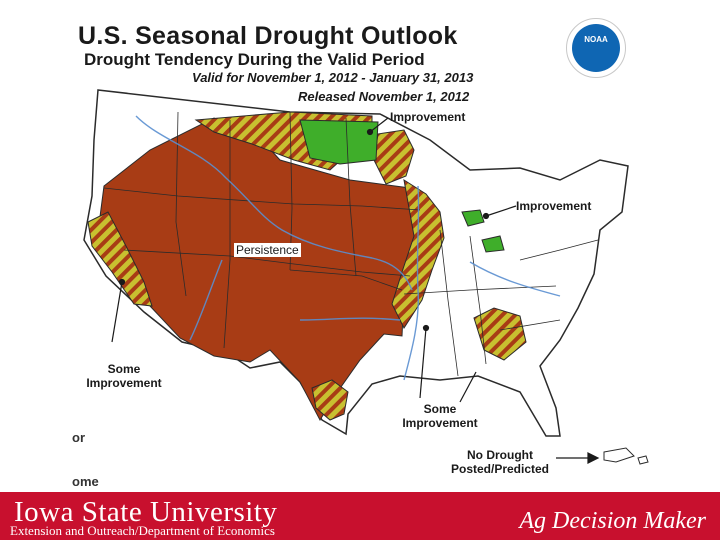 The height and width of the screenshot is (540, 720). What do you see at coordinates (146, 512) in the screenshot?
I see `university-name: Iowa State University` at bounding box center [146, 512].